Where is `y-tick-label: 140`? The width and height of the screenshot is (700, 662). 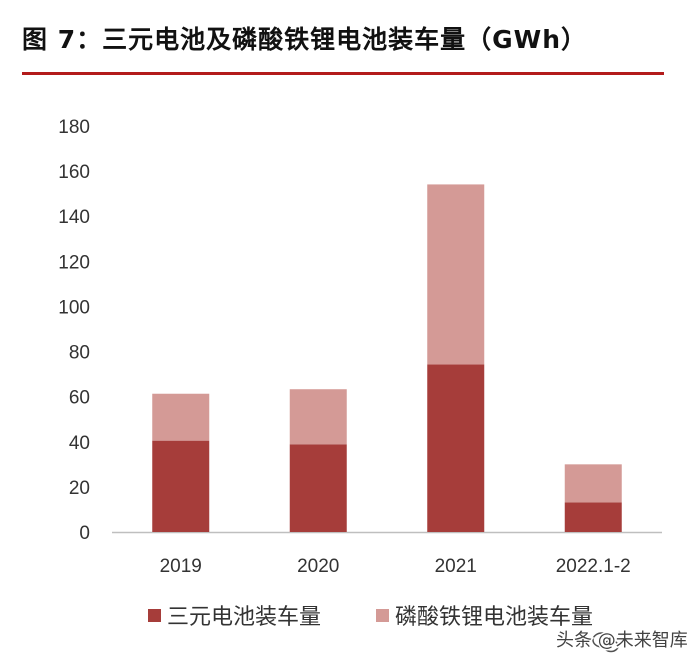
y-tick-label: 140 is located at coordinates (74, 217).